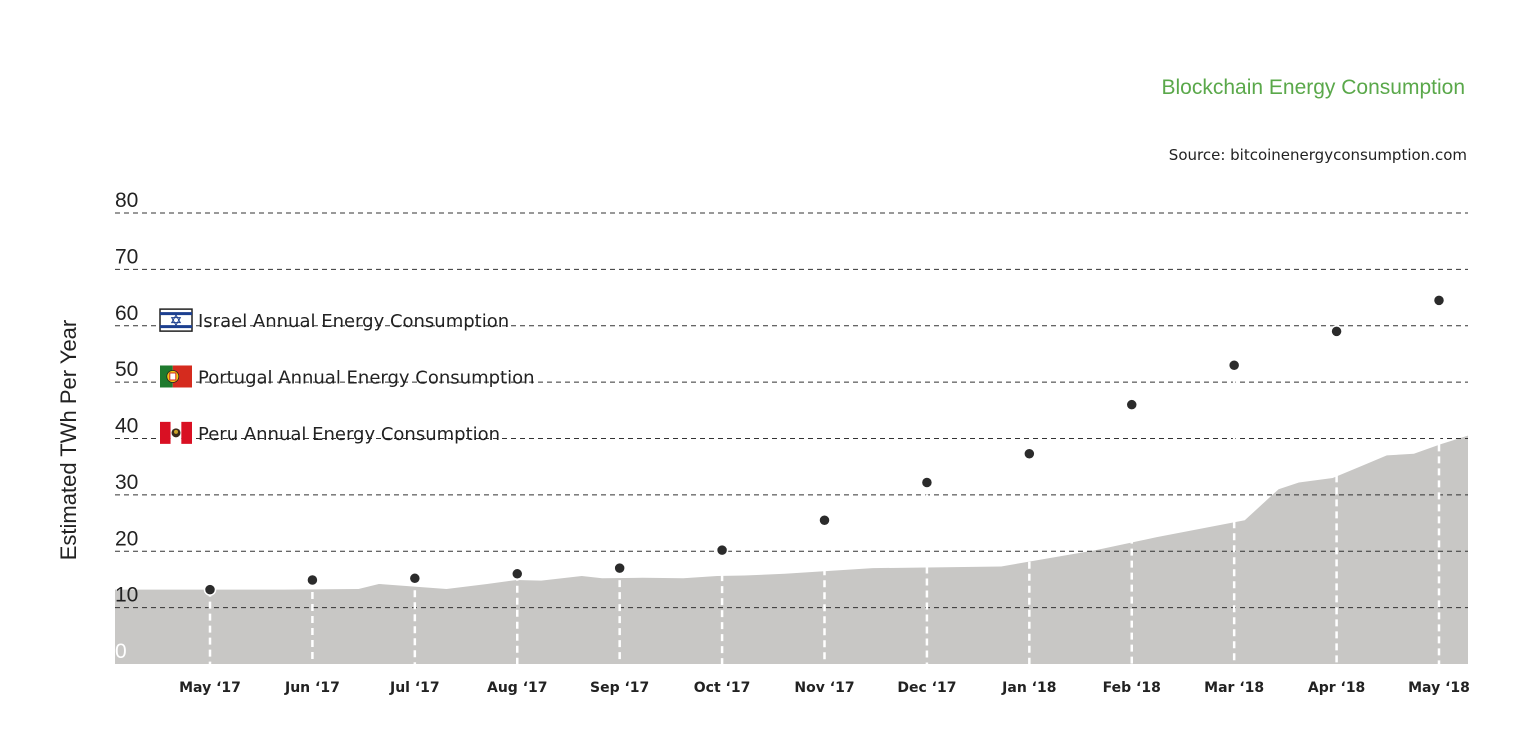 This screenshot has width=1540, height=734. I want to click on y-axis-label: Estimated TWh Per Year, so click(68, 440).